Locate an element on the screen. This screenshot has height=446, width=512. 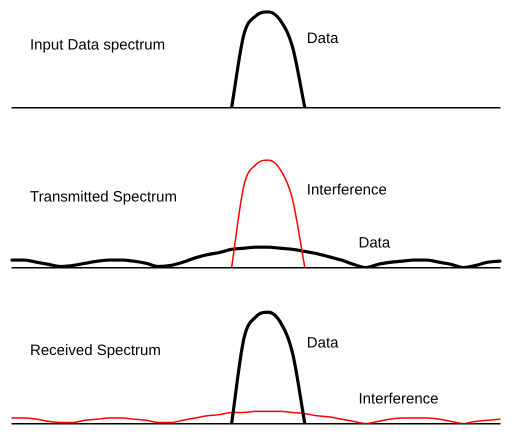
text: Received Spectrum is located at coordinates (95, 351).